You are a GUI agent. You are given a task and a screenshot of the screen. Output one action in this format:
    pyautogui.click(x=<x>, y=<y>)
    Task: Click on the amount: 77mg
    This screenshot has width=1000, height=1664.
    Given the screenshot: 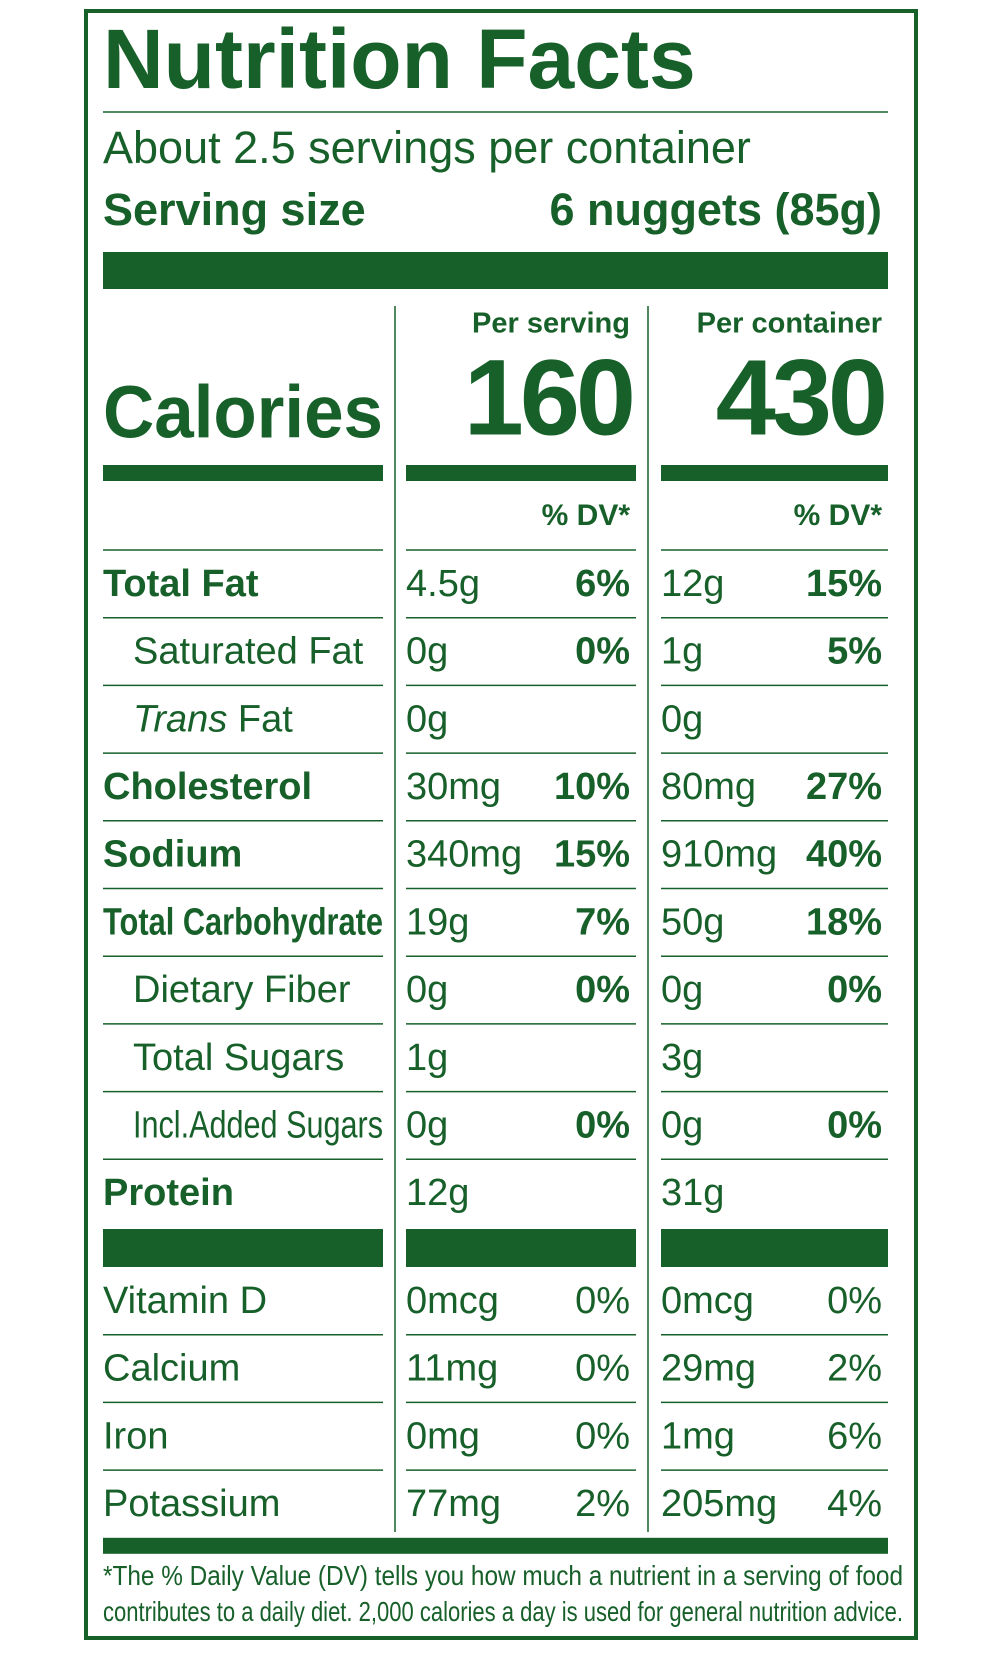 What is the action you would take?
    pyautogui.click(x=453, y=1504)
    